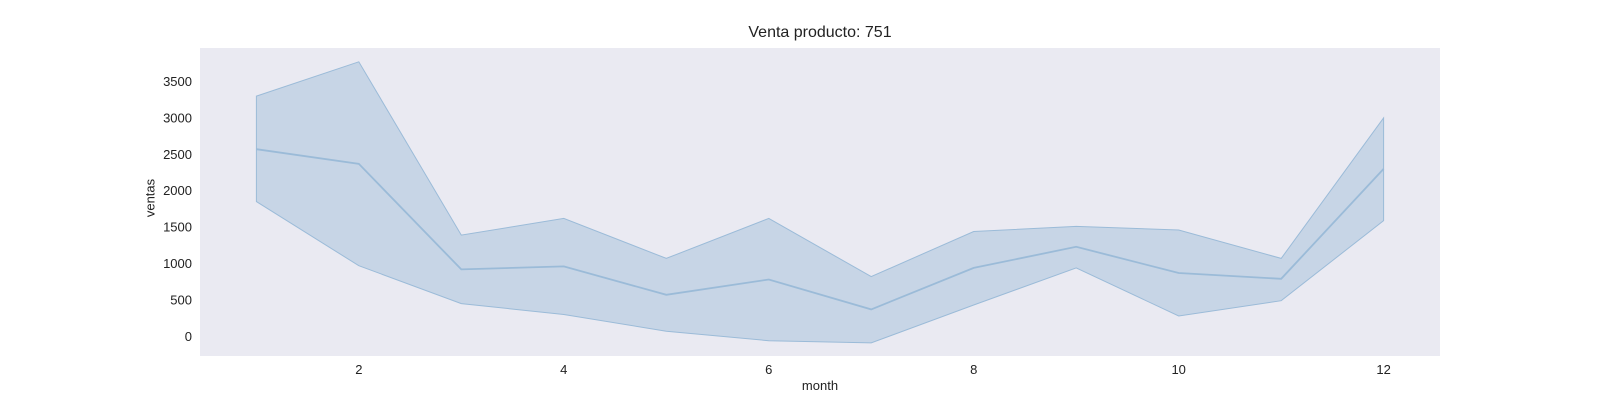 This screenshot has height=400, width=1600. What do you see at coordinates (768, 369) in the screenshot?
I see `x-tick-label: 6` at bounding box center [768, 369].